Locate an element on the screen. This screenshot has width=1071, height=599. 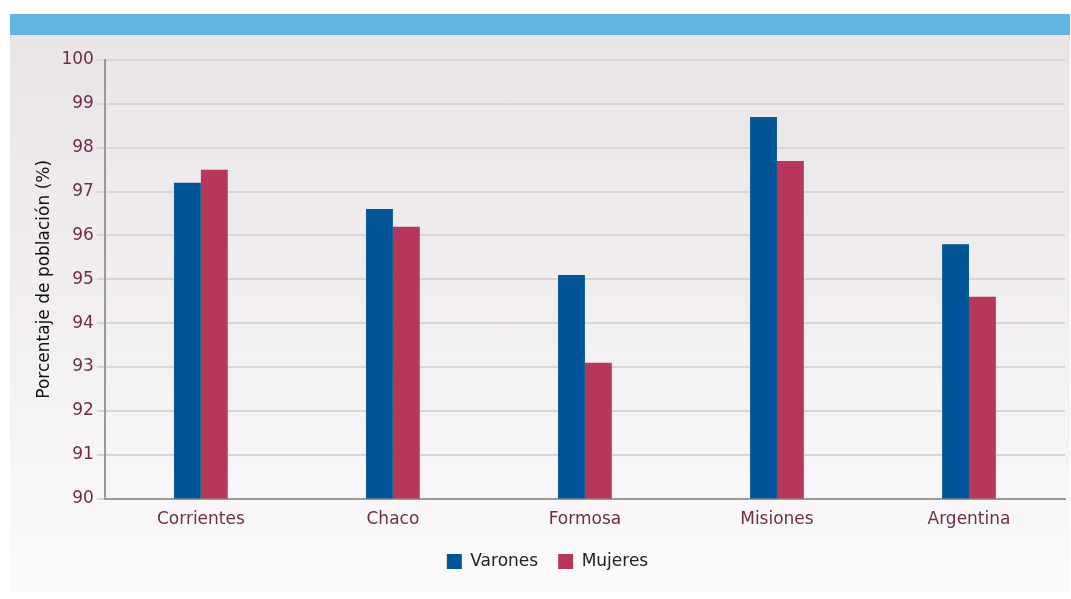
x-tick-label: Formosa is located at coordinates (585, 518).